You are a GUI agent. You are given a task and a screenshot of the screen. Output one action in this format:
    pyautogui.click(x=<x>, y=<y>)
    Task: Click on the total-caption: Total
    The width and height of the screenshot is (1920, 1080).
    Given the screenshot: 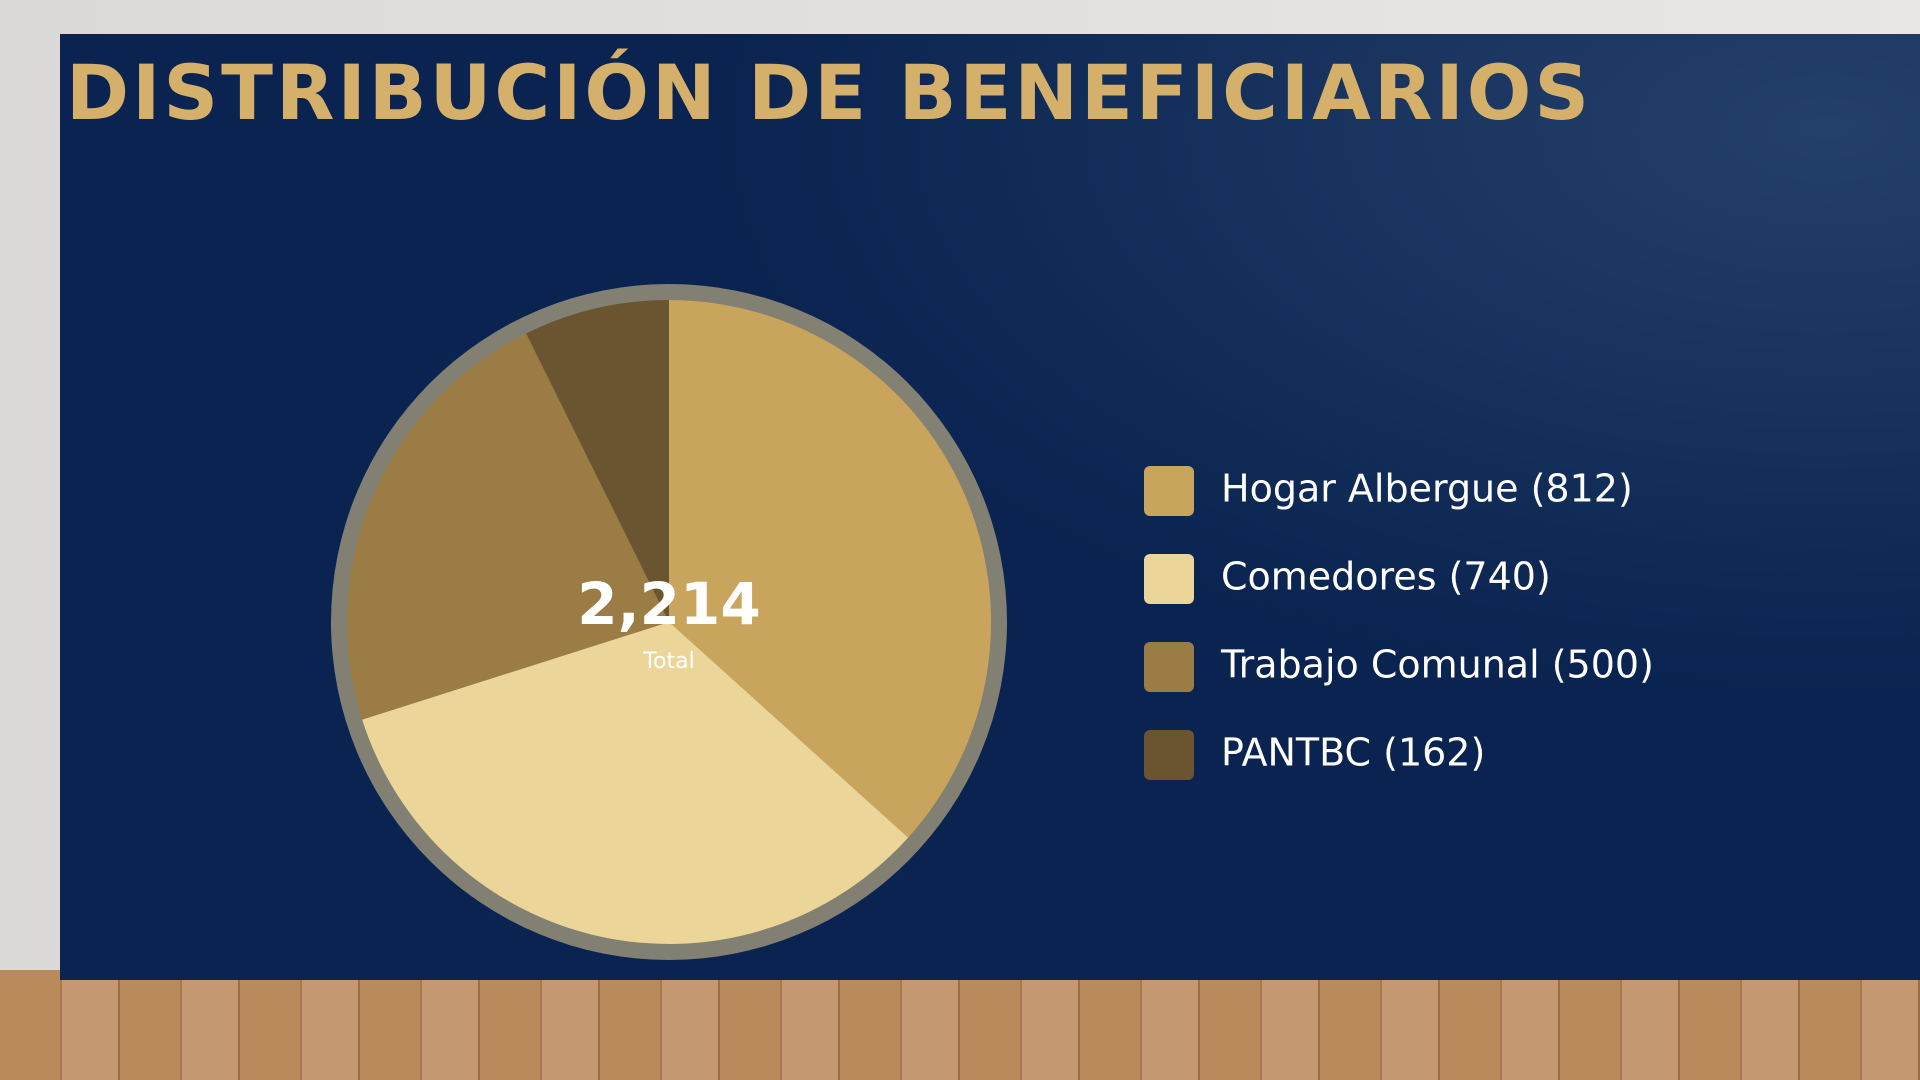 What is the action you would take?
    pyautogui.click(x=668, y=661)
    